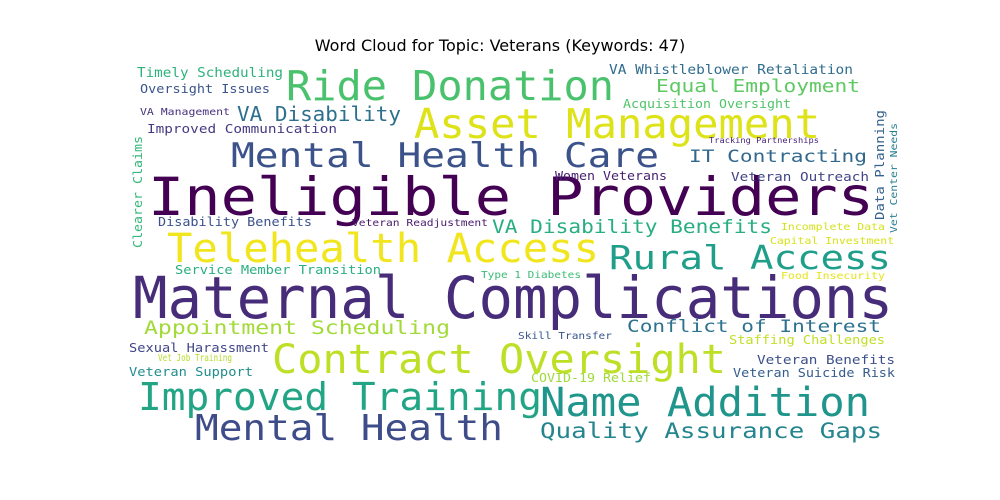 Image resolution: width=1000 pixels, height=500 pixels. I want to click on word-mental-health-care: Mental Health Care, so click(445, 156).